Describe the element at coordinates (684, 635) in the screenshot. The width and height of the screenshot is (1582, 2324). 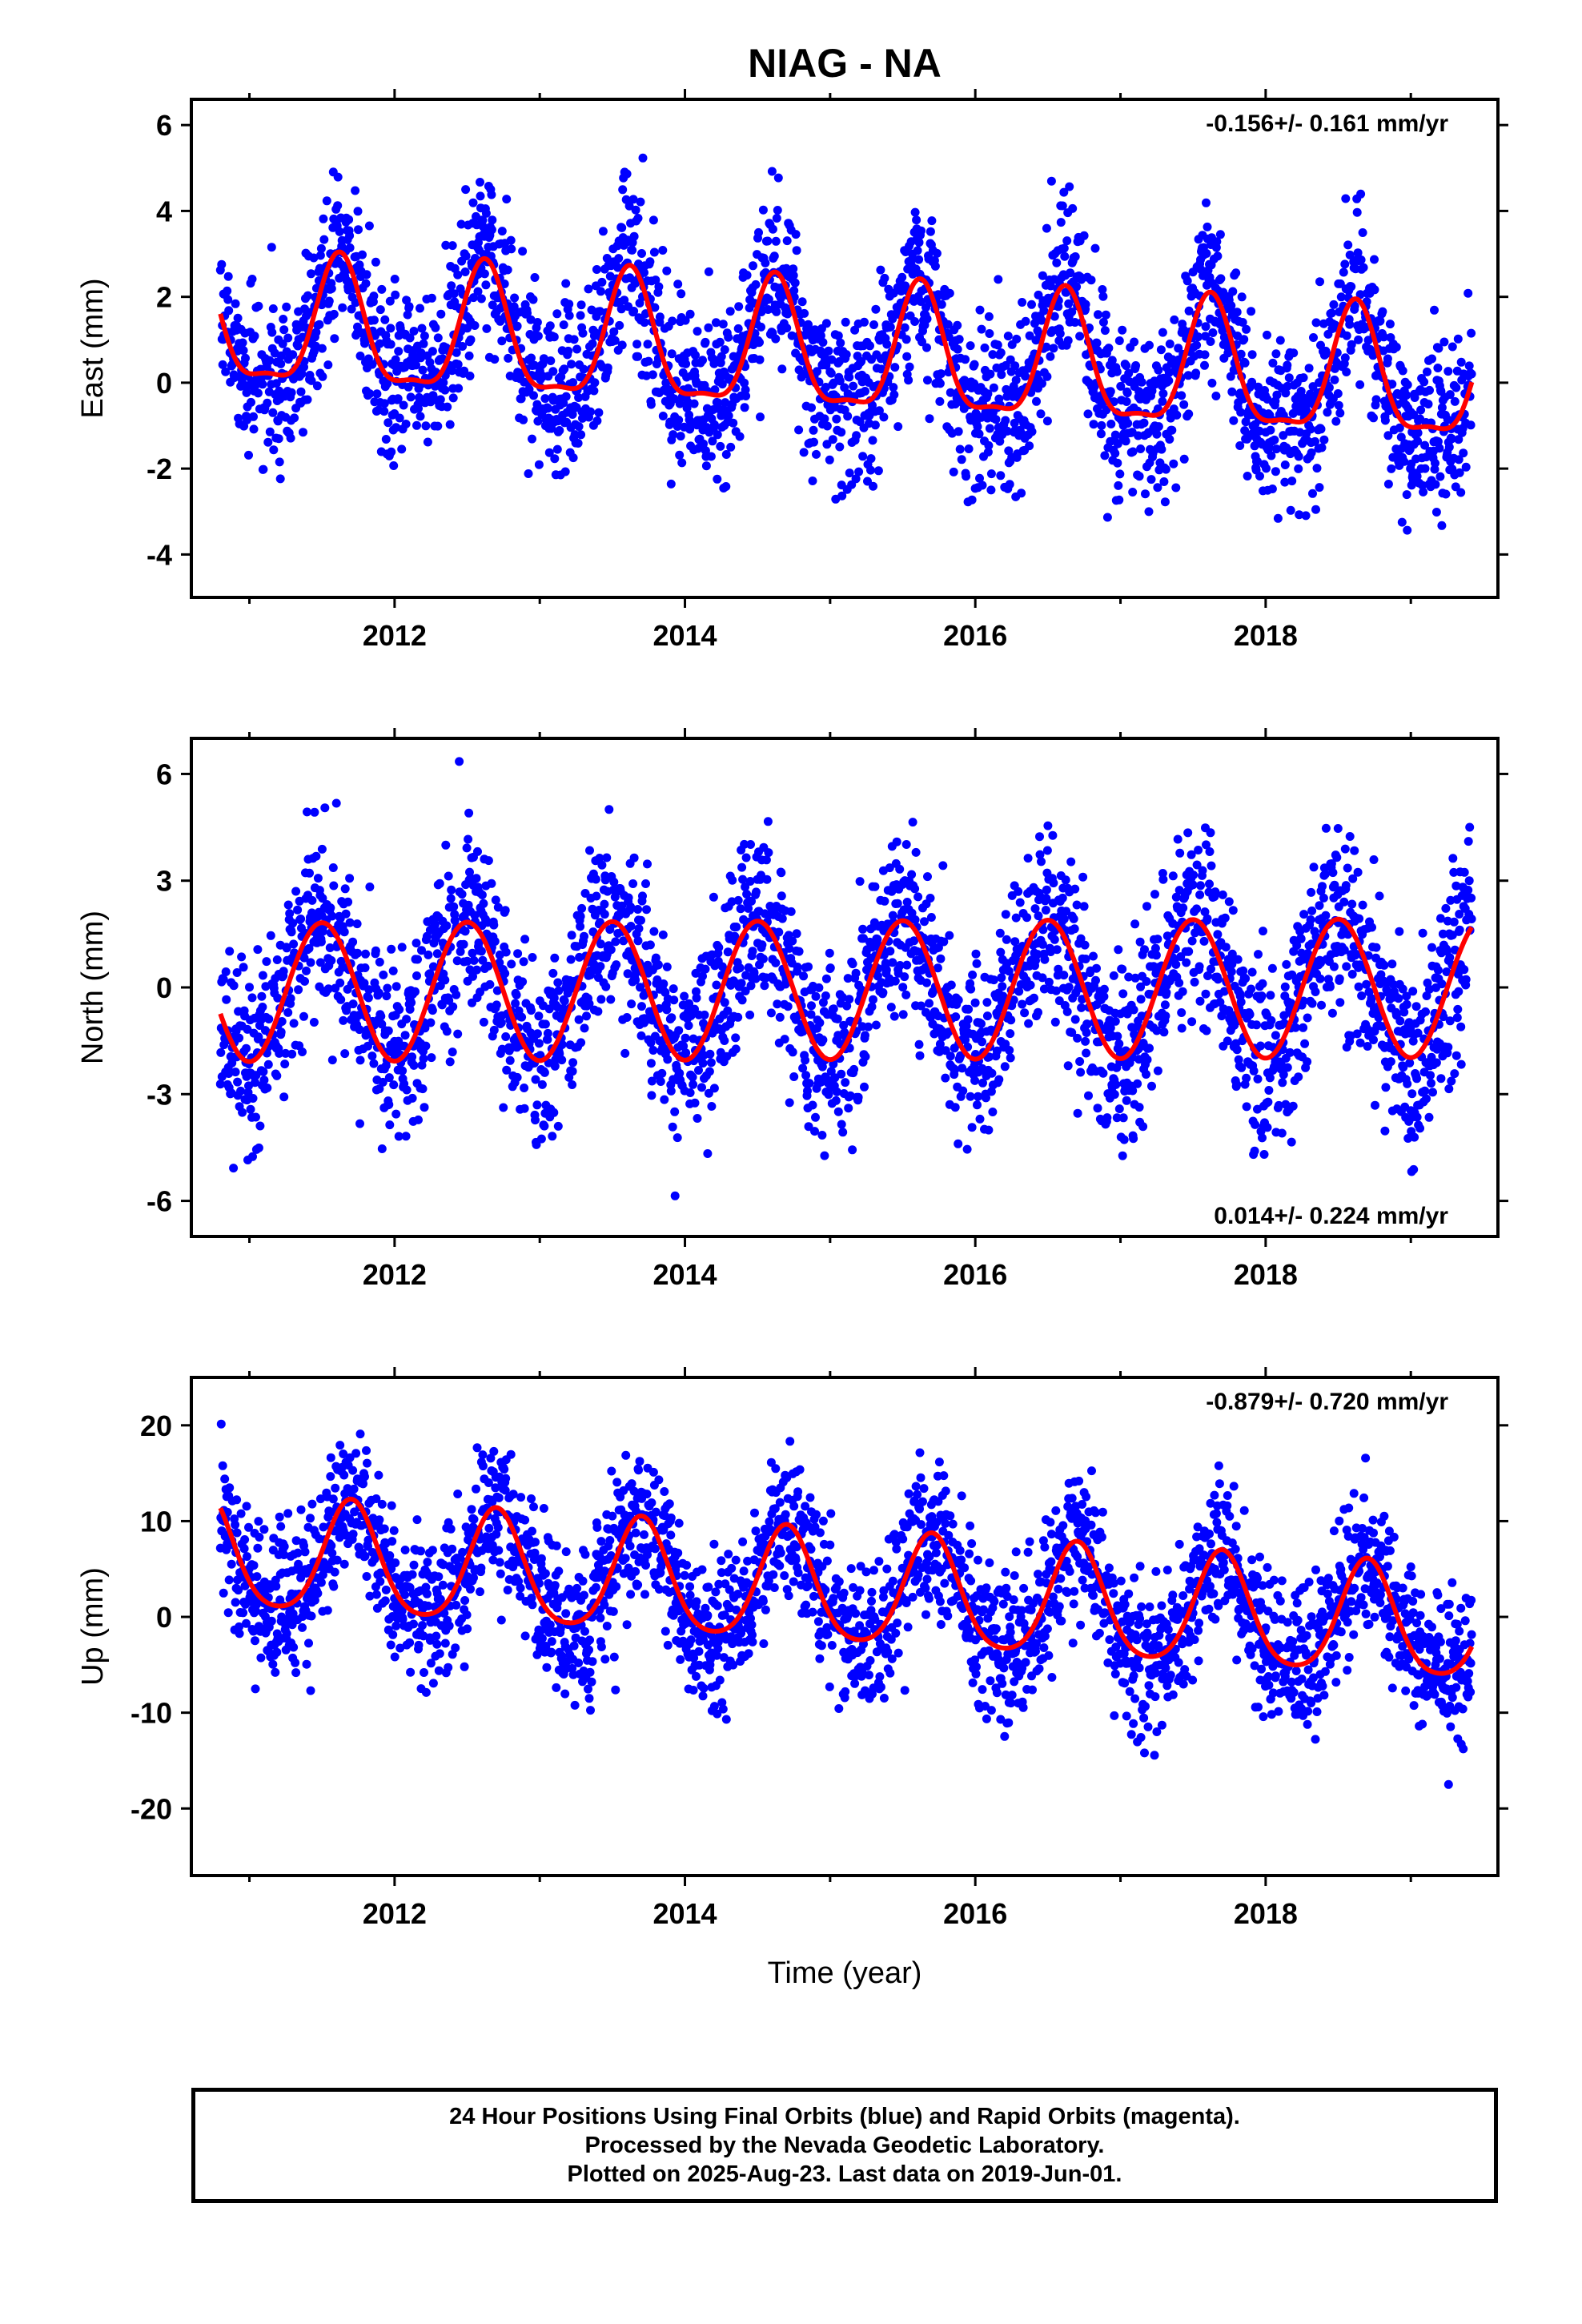
I see `x-tick-label: 2014` at that location.